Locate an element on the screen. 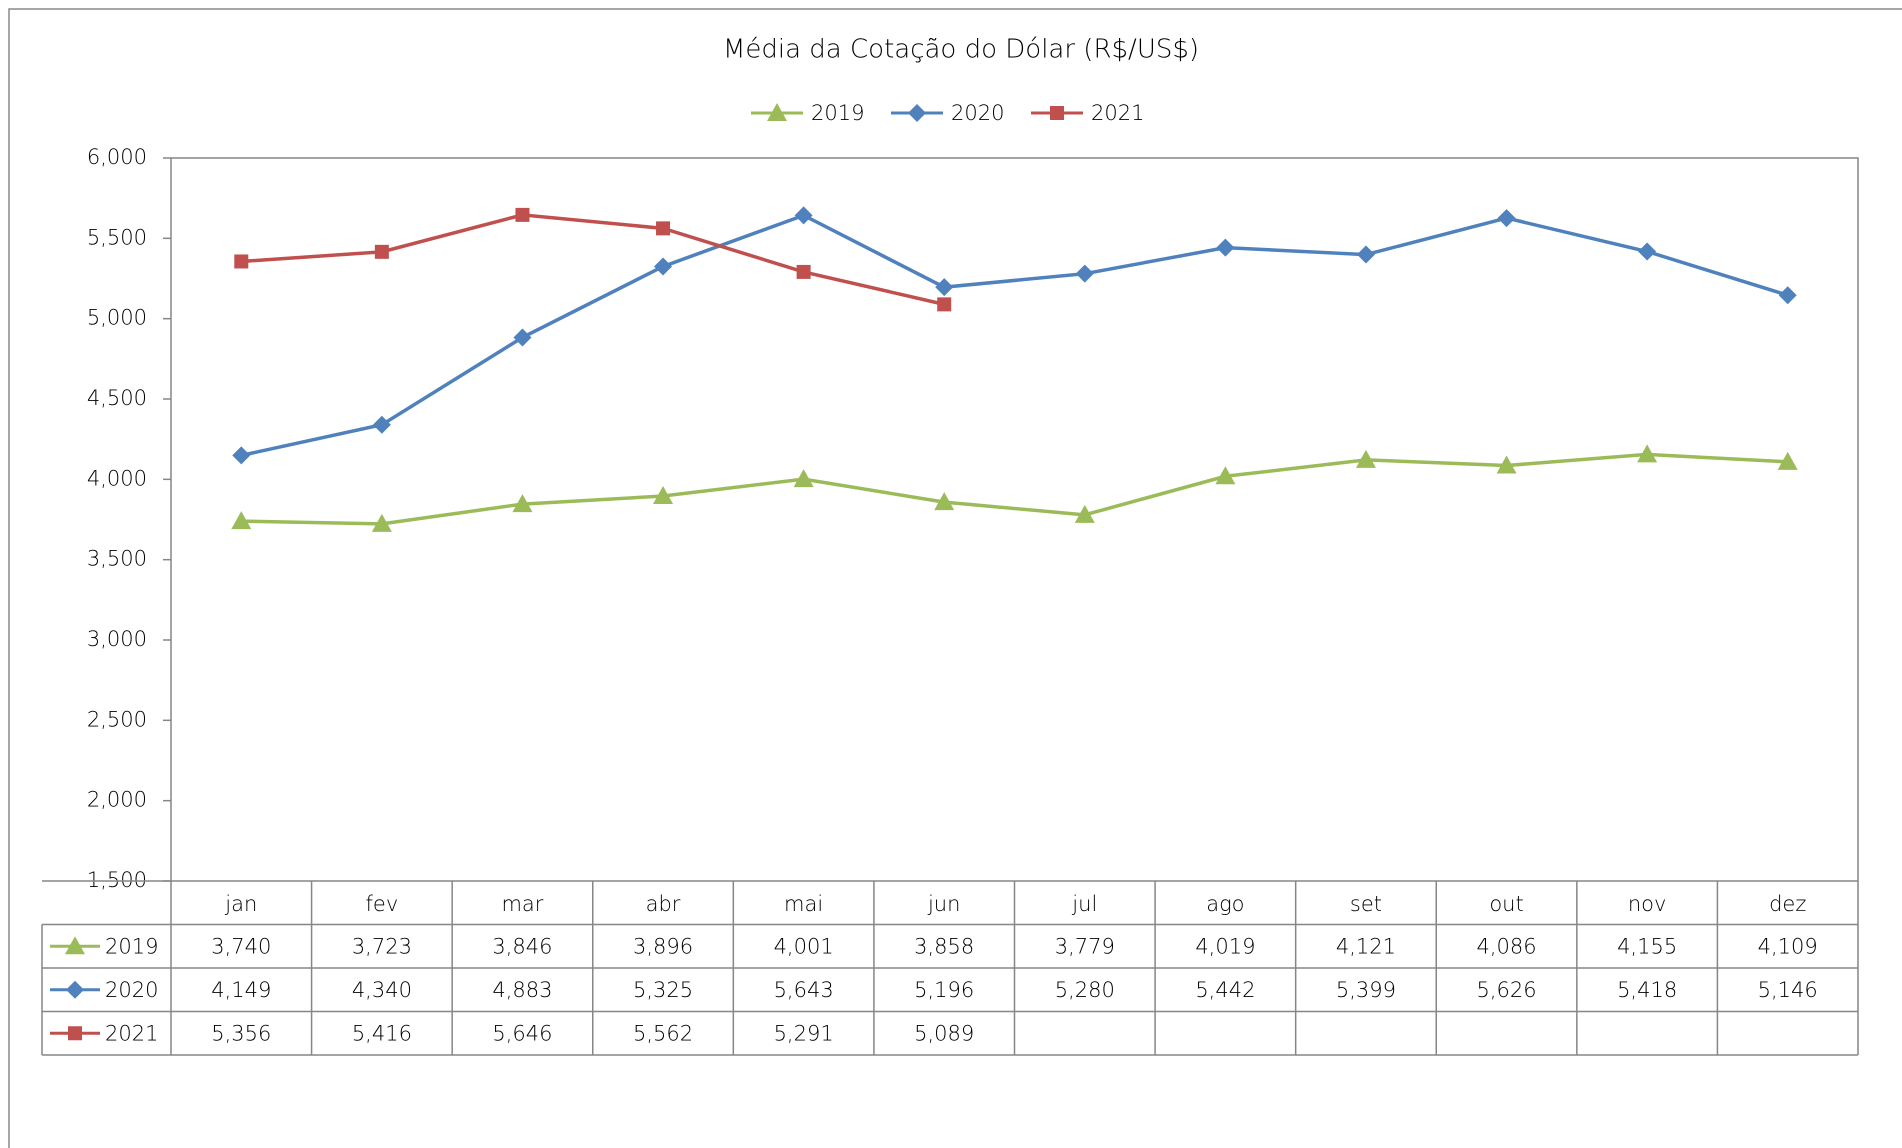 Image resolution: width=1902 pixels, height=1148 pixels. table-value: 5,356 is located at coordinates (241, 1033).